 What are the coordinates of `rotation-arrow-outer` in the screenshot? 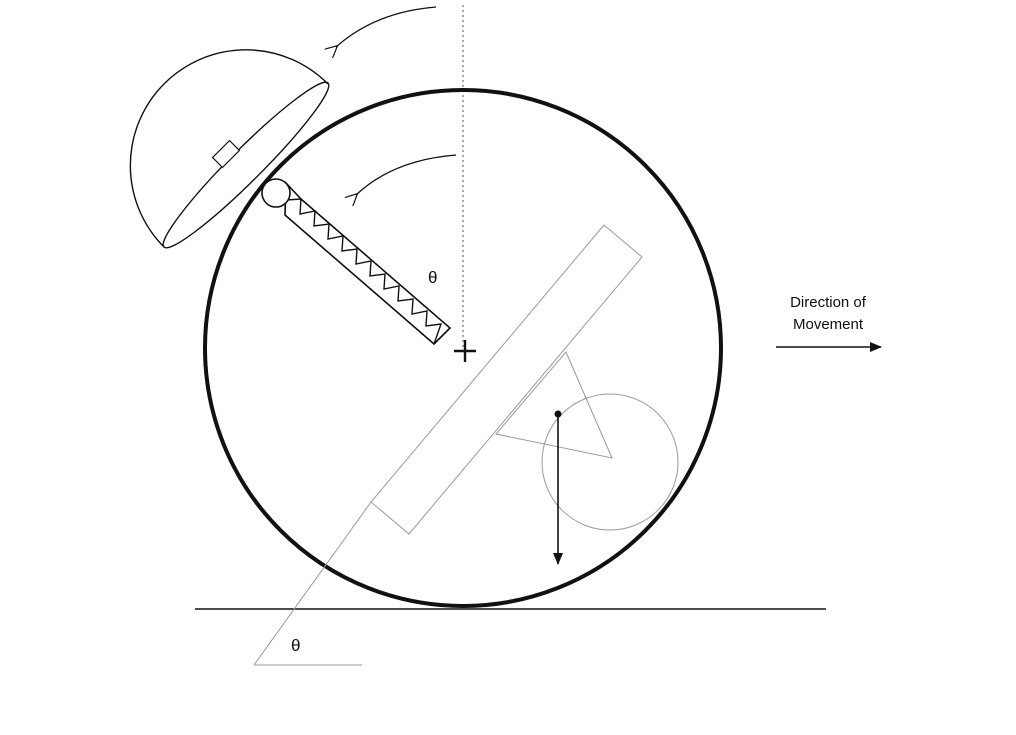 It's located at (386, 26).